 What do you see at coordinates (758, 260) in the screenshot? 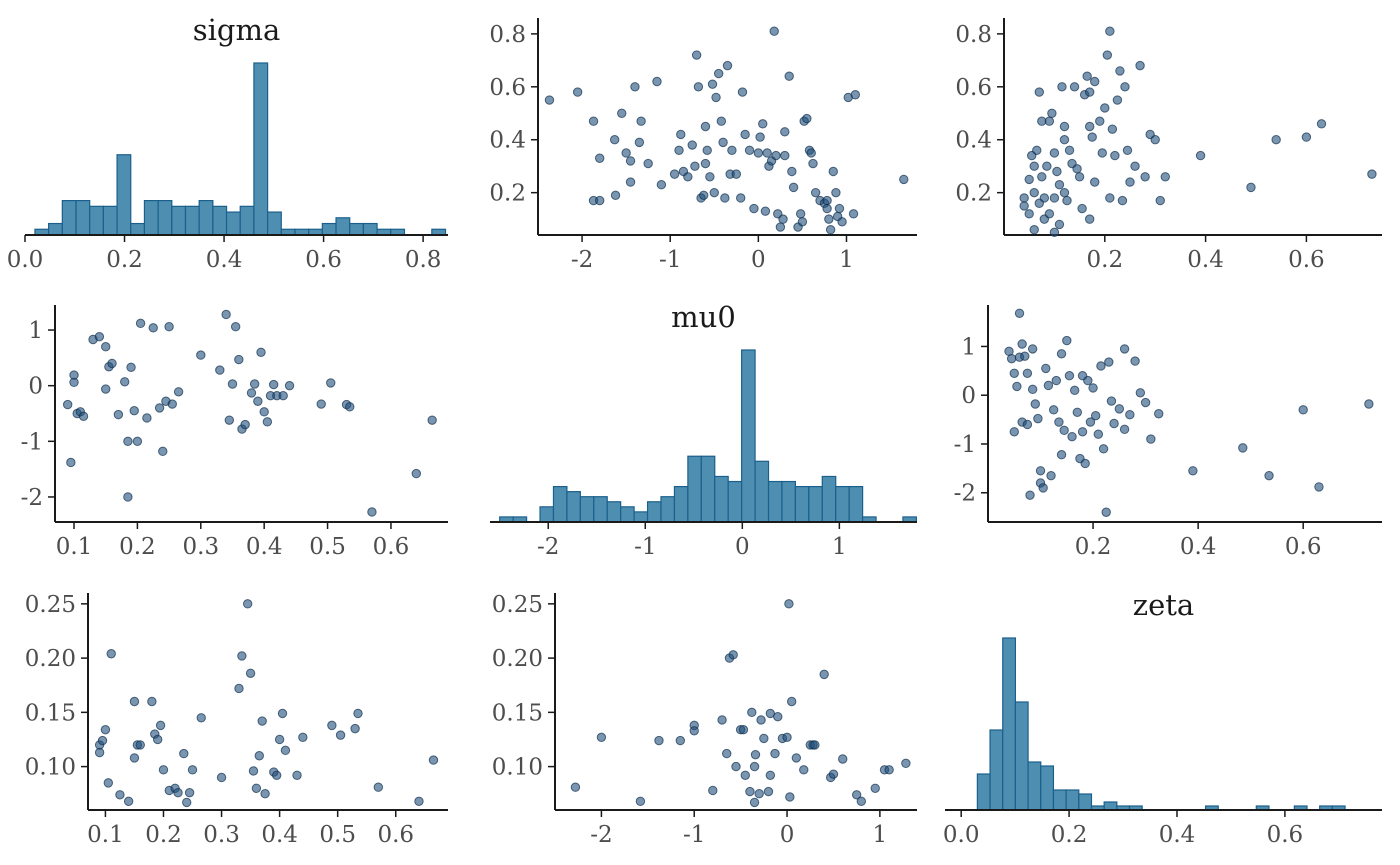
I see `x-tick-label: 0` at bounding box center [758, 260].